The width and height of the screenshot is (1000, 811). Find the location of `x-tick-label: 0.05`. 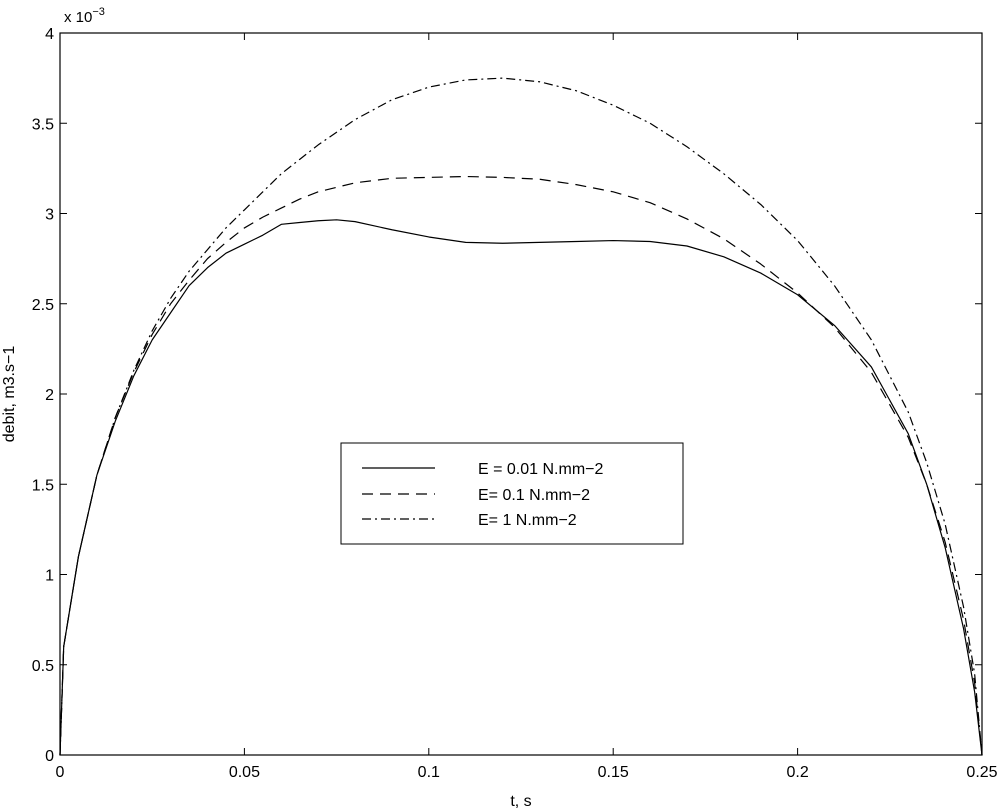

x-tick-label: 0.05 is located at coordinates (244, 772).